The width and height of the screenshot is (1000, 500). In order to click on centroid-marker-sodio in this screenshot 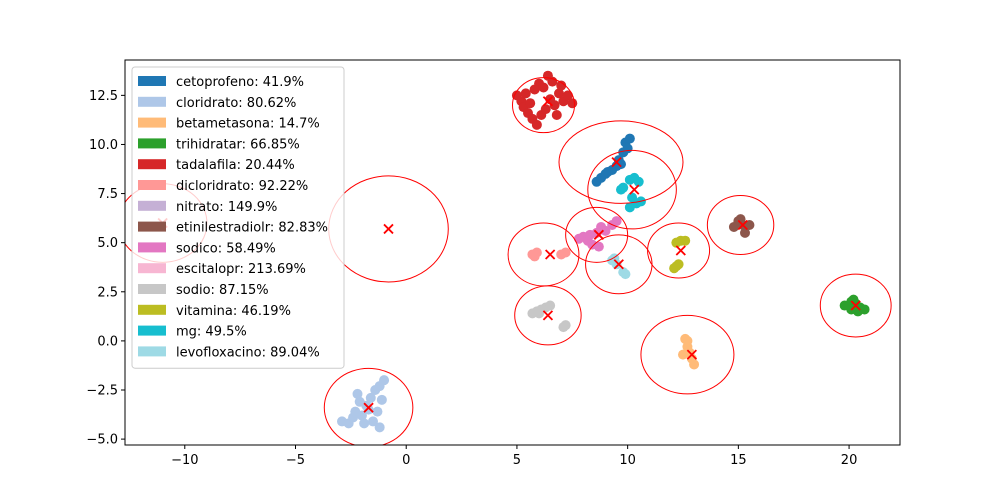, I will do `click(548, 315)`.